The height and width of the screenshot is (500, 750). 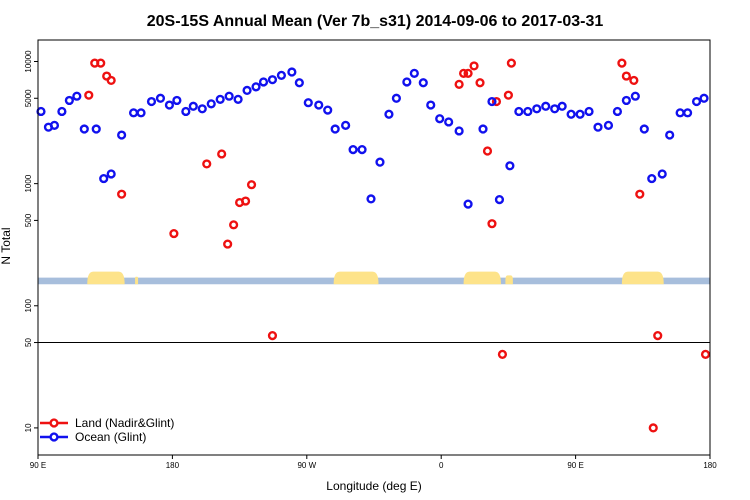 I want to click on y-tick-label: 10000, so click(x=28, y=61).